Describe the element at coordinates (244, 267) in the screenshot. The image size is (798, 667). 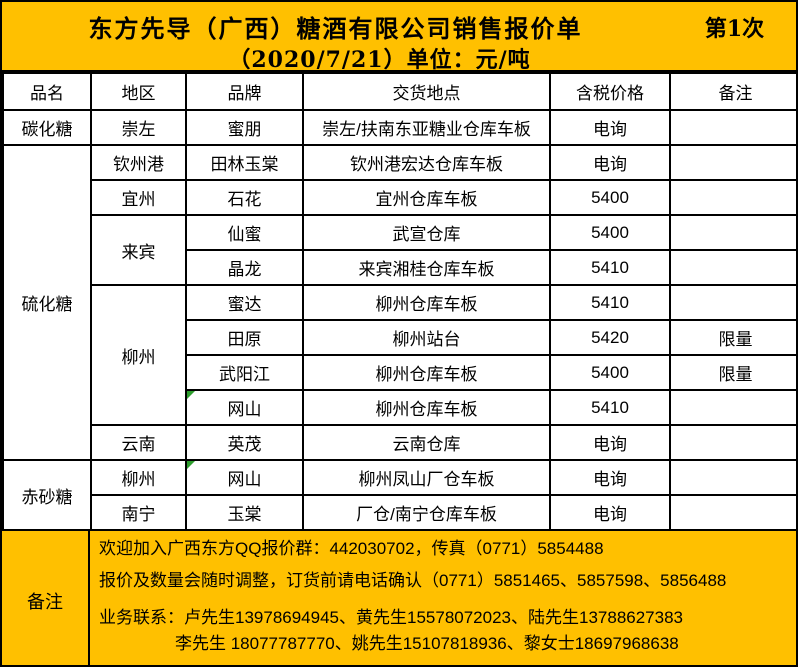
I see `cell-brand: 晶龙` at that location.